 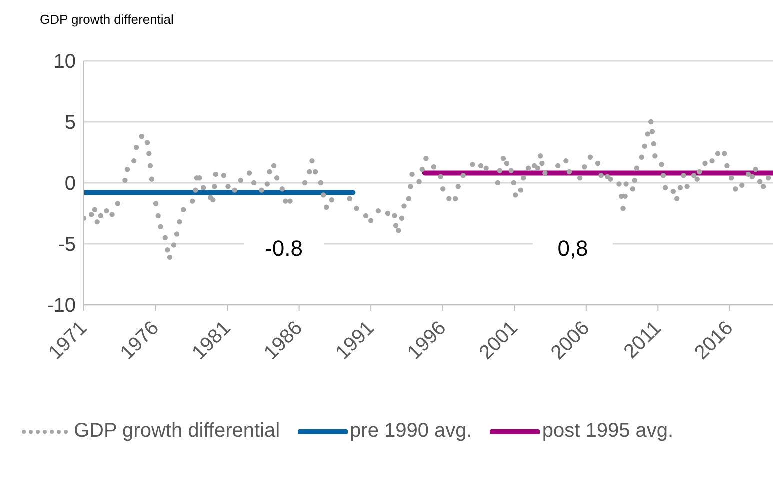 What do you see at coordinates (70, 123) in the screenshot?
I see `y-tick-label: 5` at bounding box center [70, 123].